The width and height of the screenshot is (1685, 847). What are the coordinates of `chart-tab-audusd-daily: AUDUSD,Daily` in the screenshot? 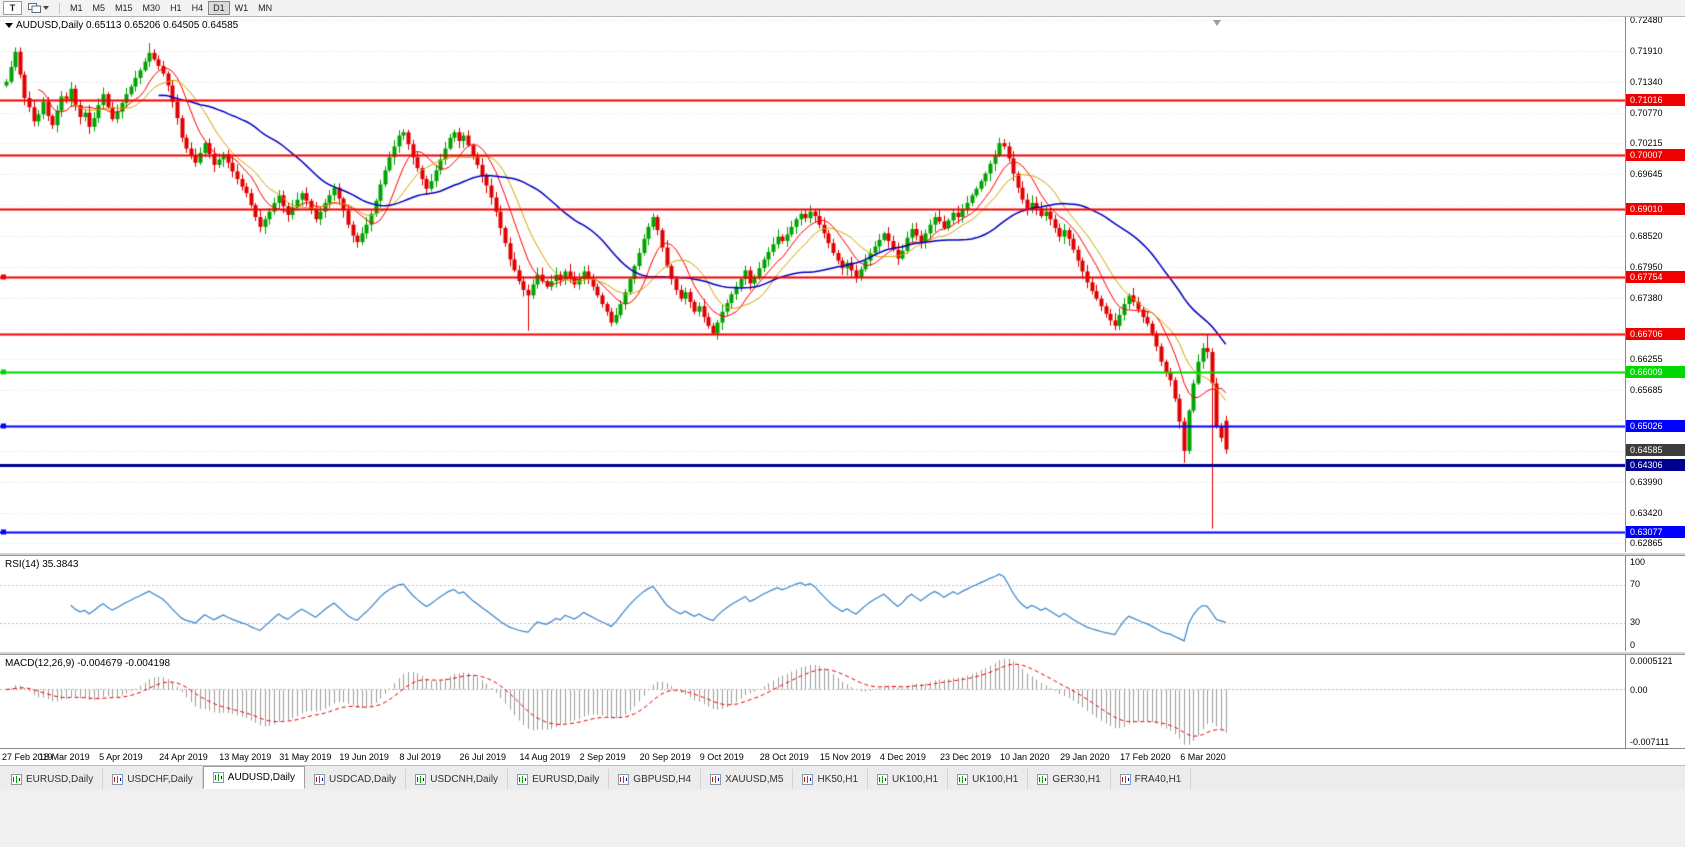 It's located at (254, 777).